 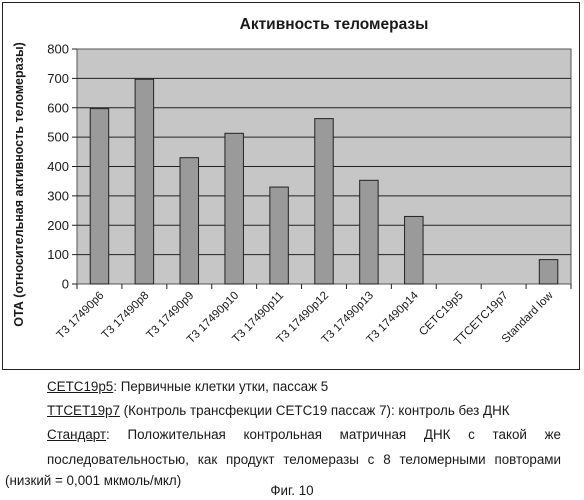 I want to click on y-tick-label: 100, so click(x=58, y=254).